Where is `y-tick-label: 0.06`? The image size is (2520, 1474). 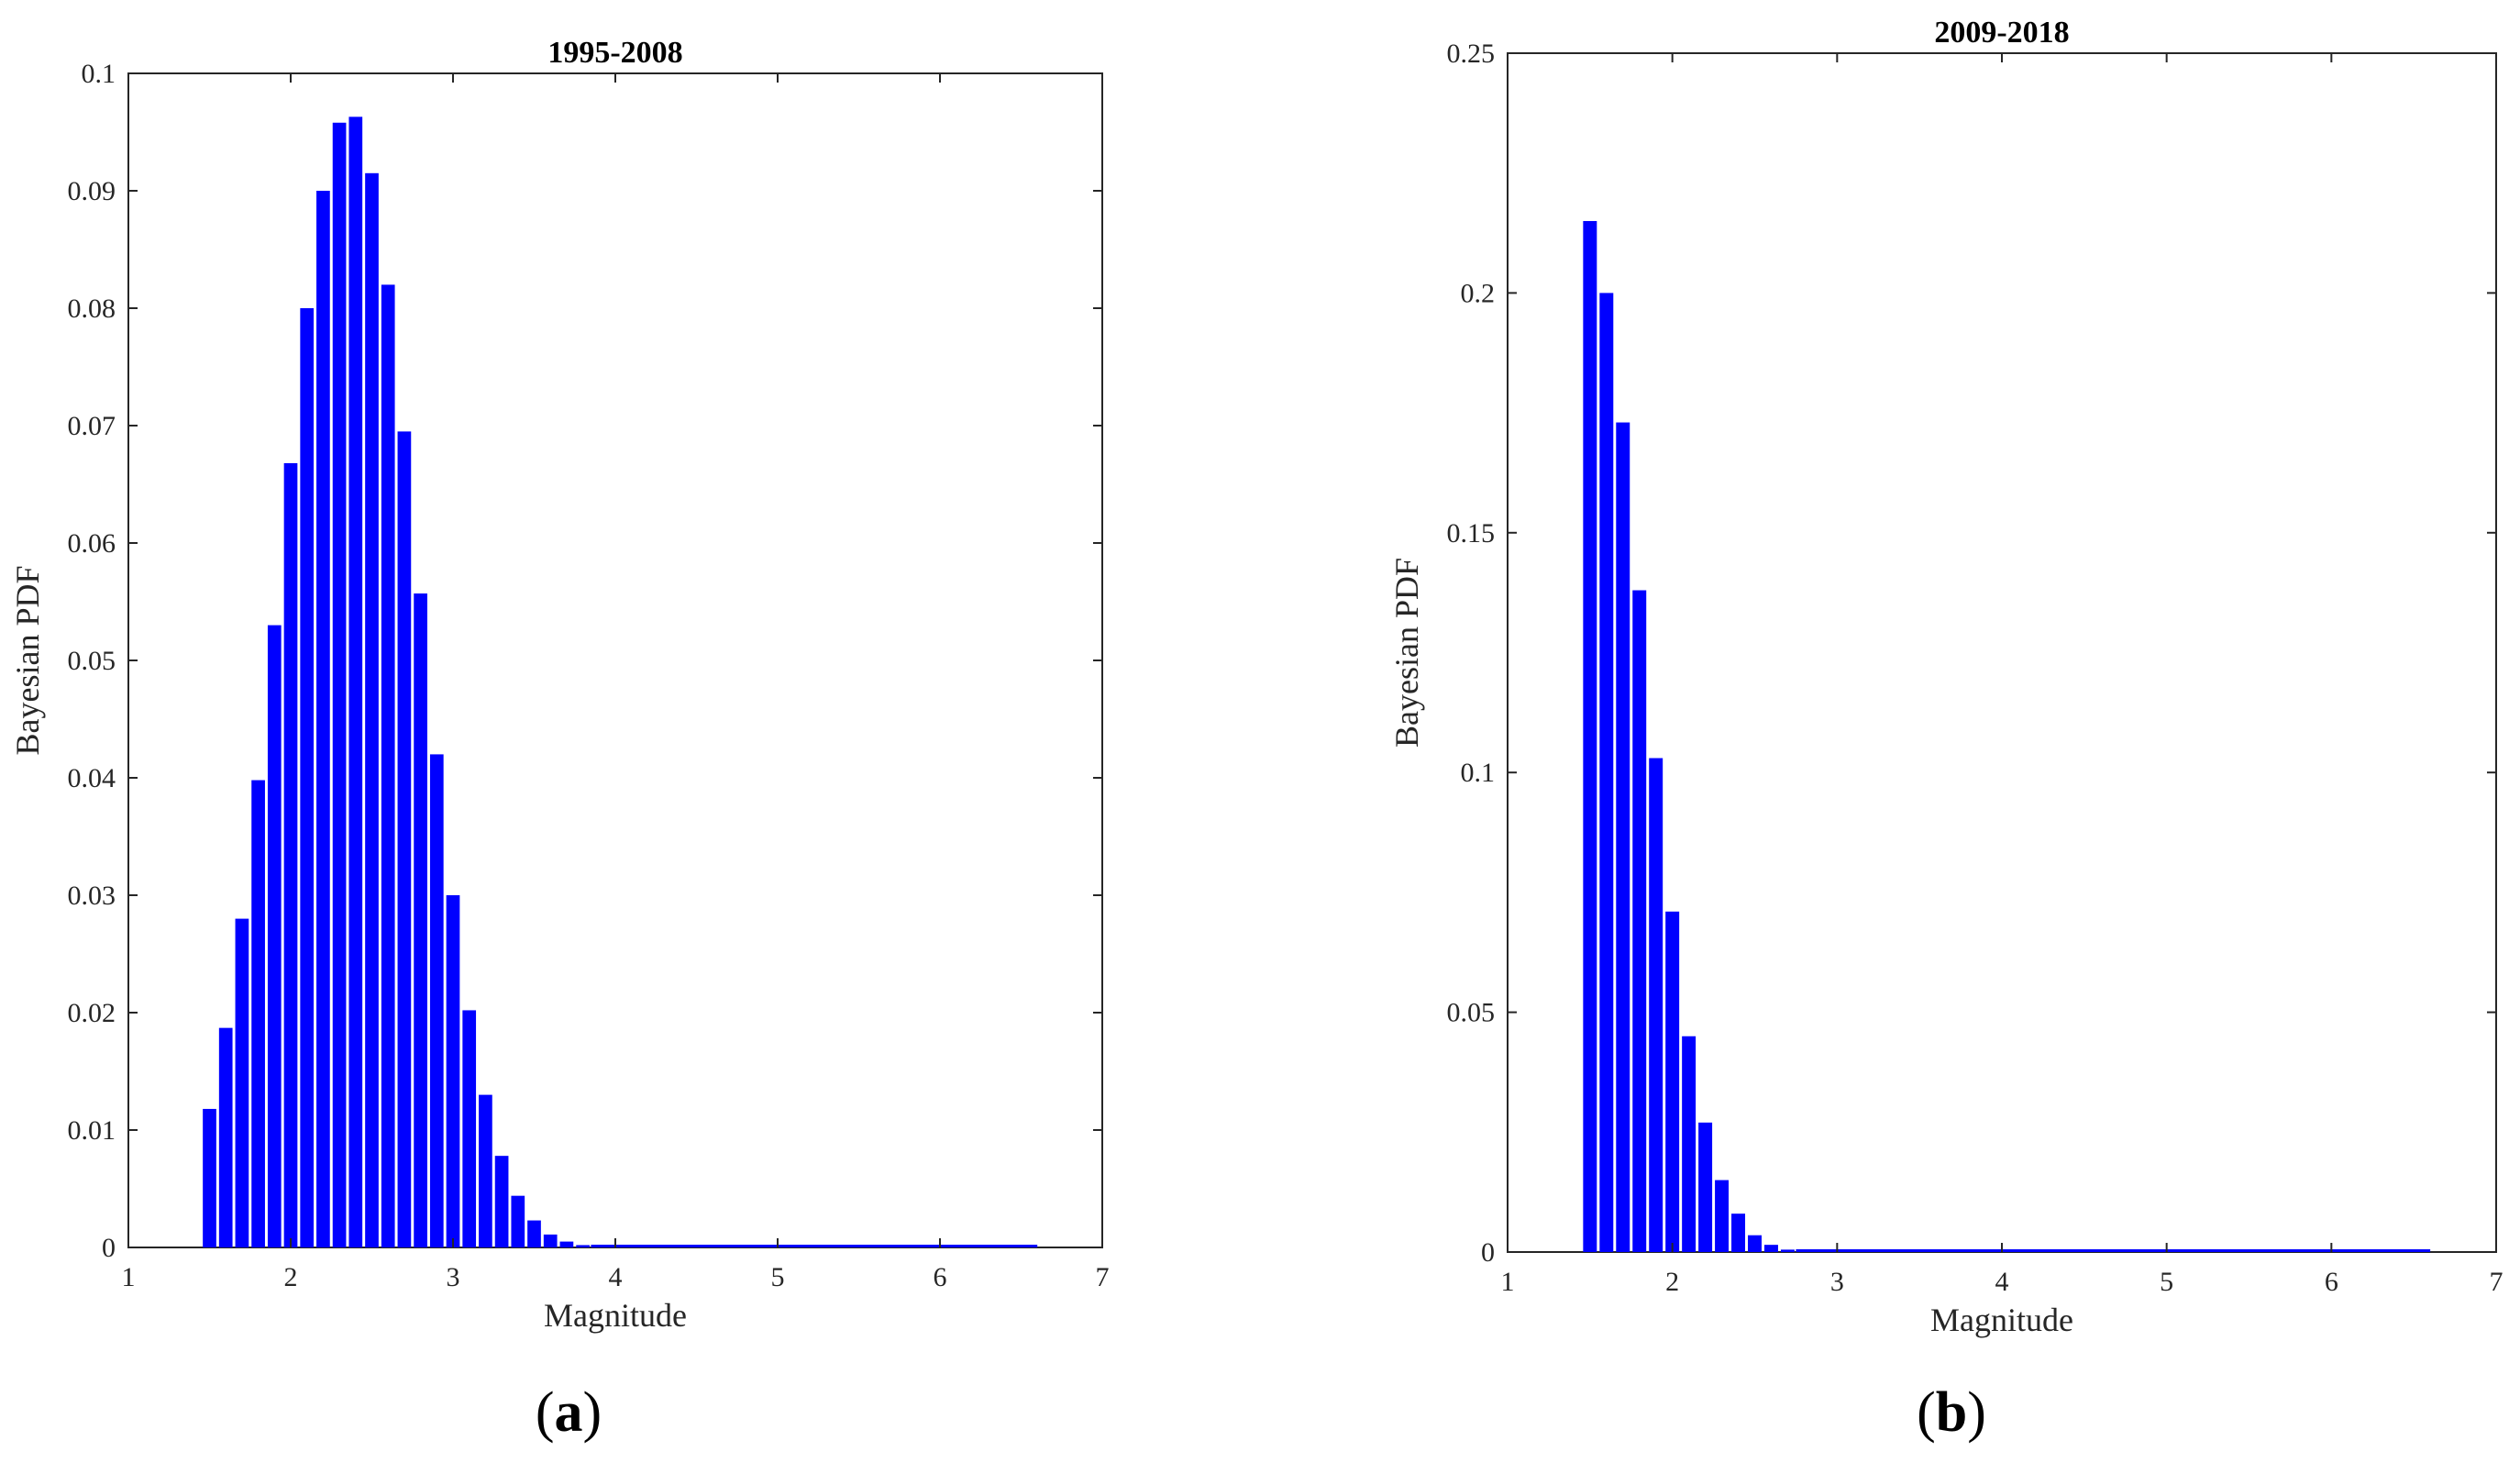
y-tick-label: 0.06 is located at coordinates (92, 543).